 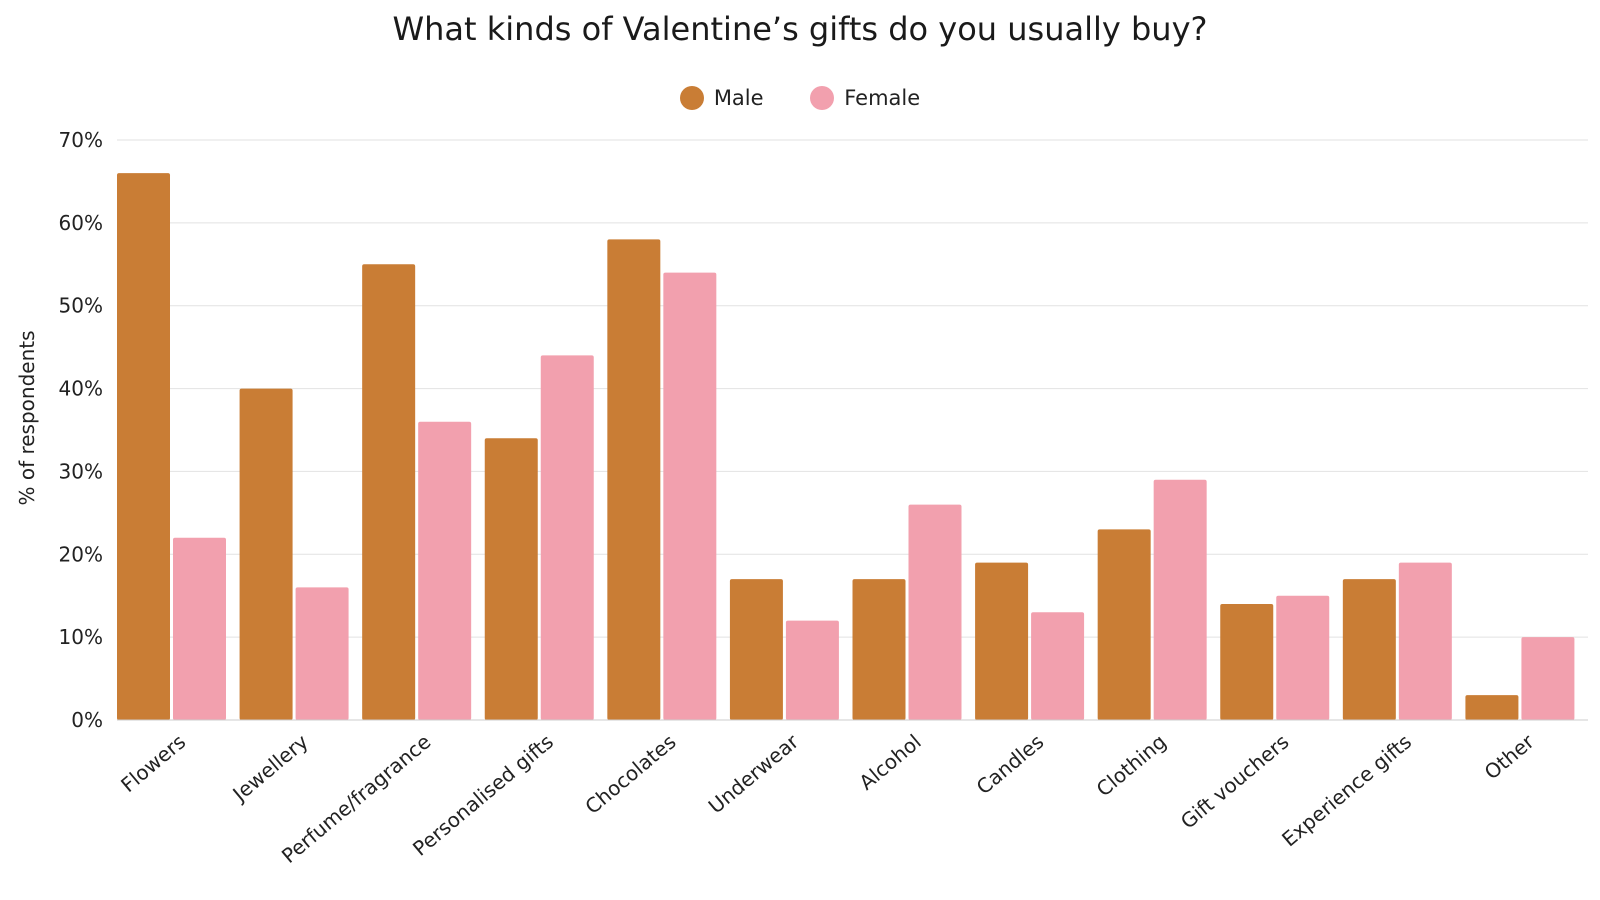 What do you see at coordinates (1303, 657) in the screenshot?
I see `bar-female-gift-vouchers` at bounding box center [1303, 657].